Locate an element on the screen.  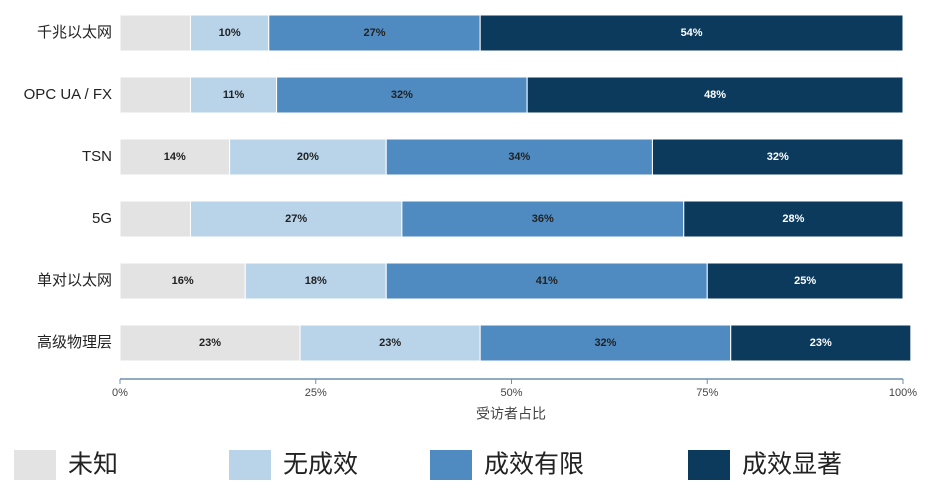
value-label: 41% is located at coordinates (547, 281).